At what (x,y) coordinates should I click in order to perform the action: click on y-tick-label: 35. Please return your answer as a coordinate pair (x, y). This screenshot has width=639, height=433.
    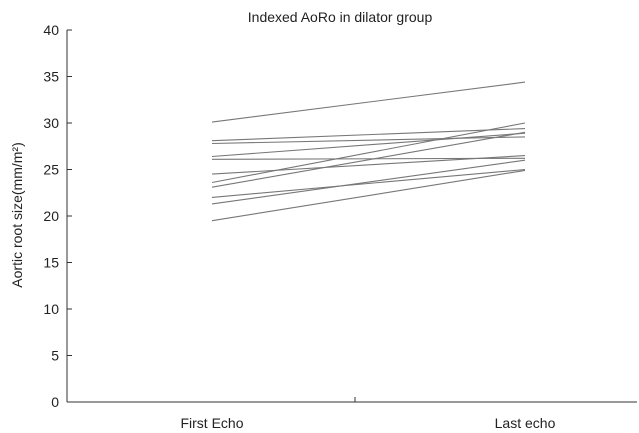
    Looking at the image, I should click on (51, 77).